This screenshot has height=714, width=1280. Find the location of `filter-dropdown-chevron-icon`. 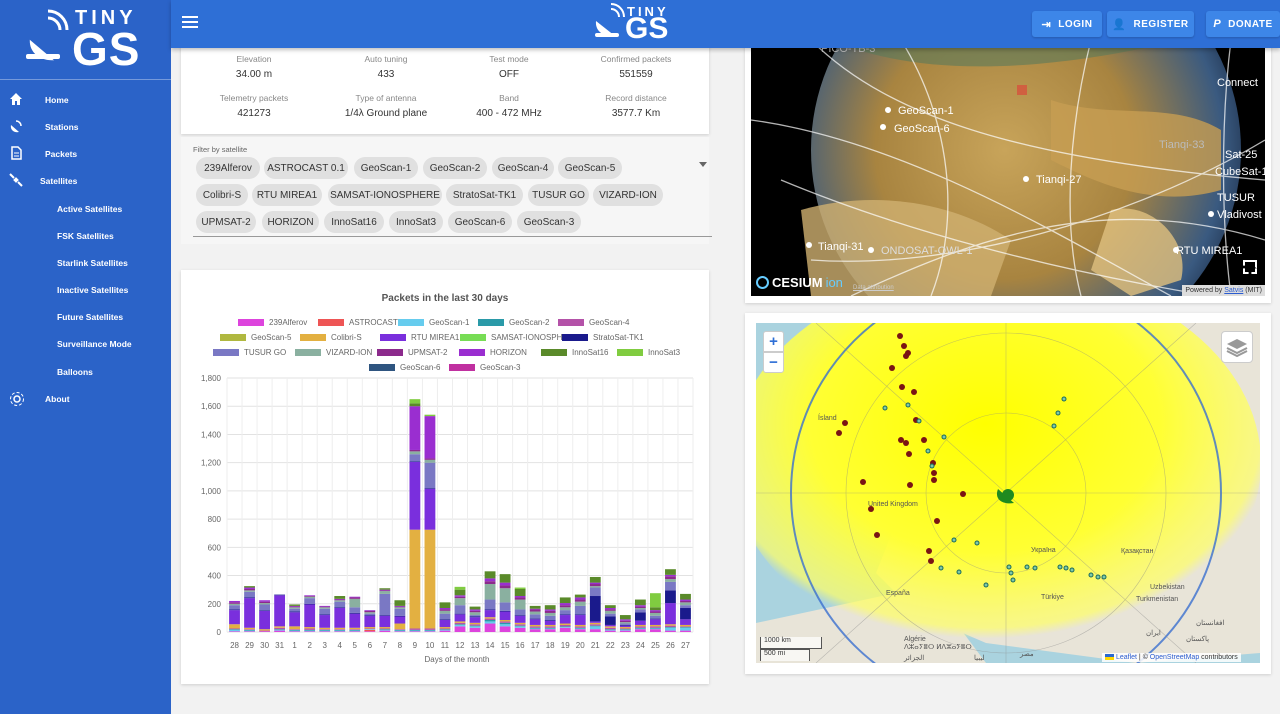

filter-dropdown-chevron-icon is located at coordinates (703, 164).